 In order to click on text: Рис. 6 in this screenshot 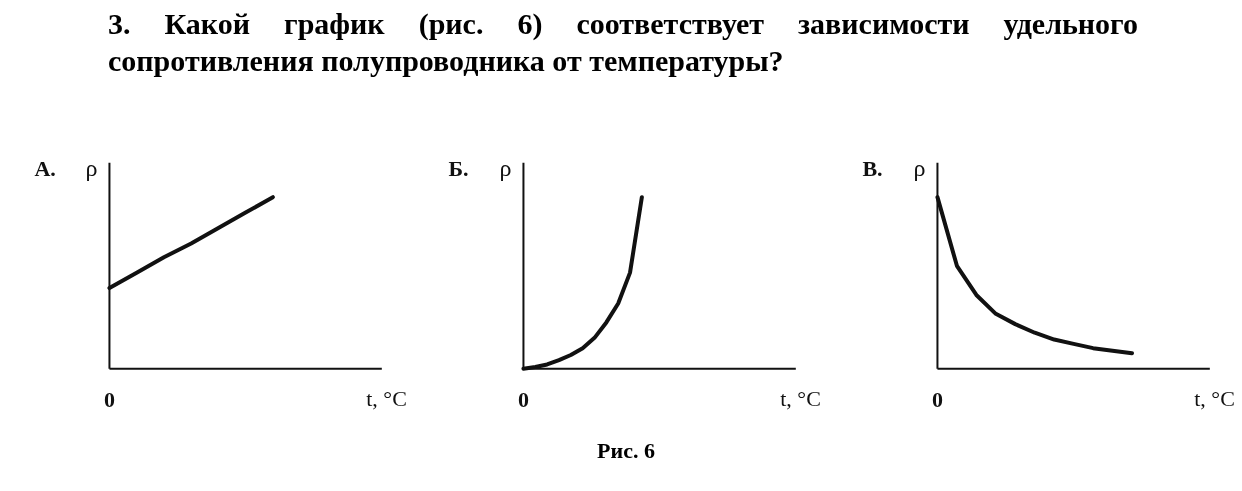, I will do `click(626, 451)`.